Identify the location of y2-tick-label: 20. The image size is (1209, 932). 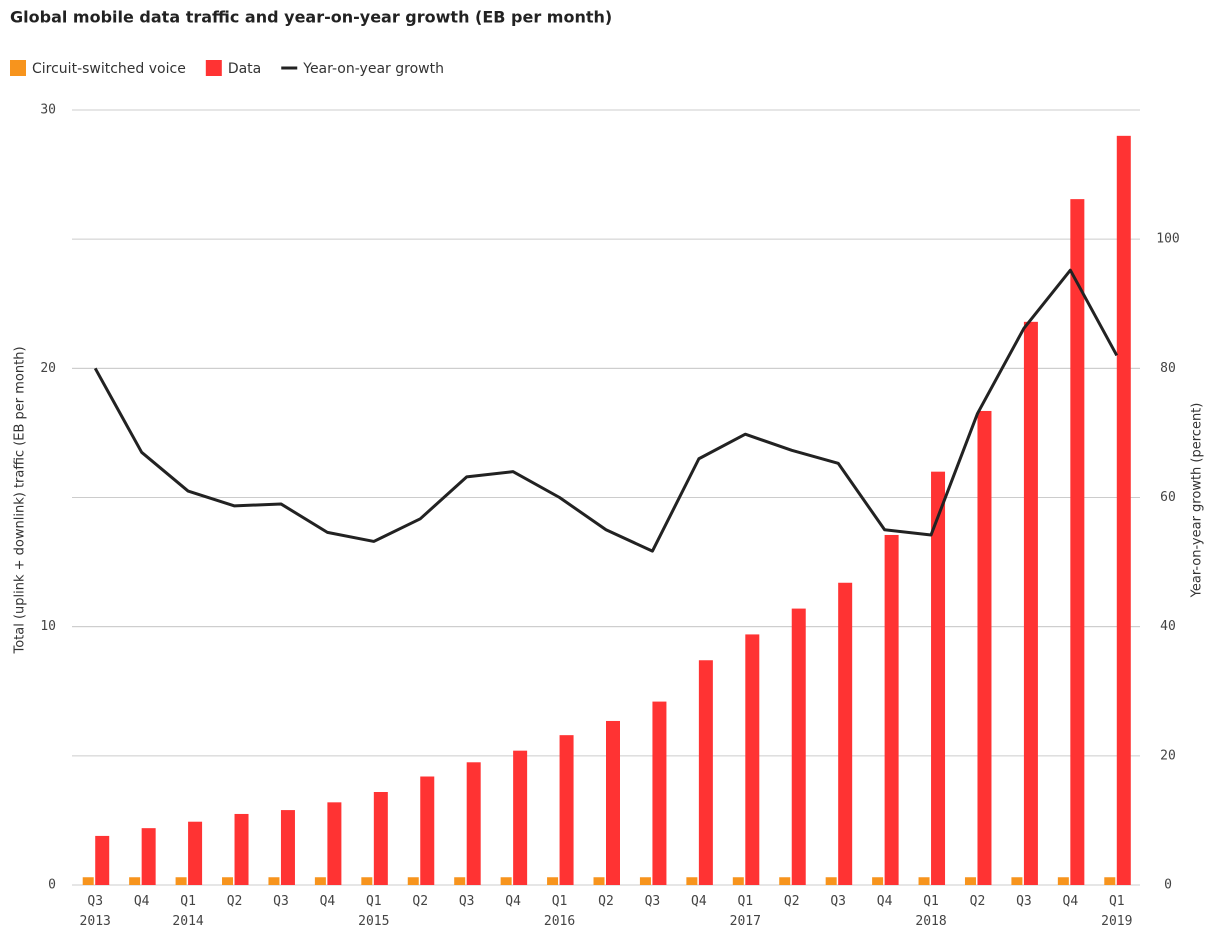
(1168, 755).